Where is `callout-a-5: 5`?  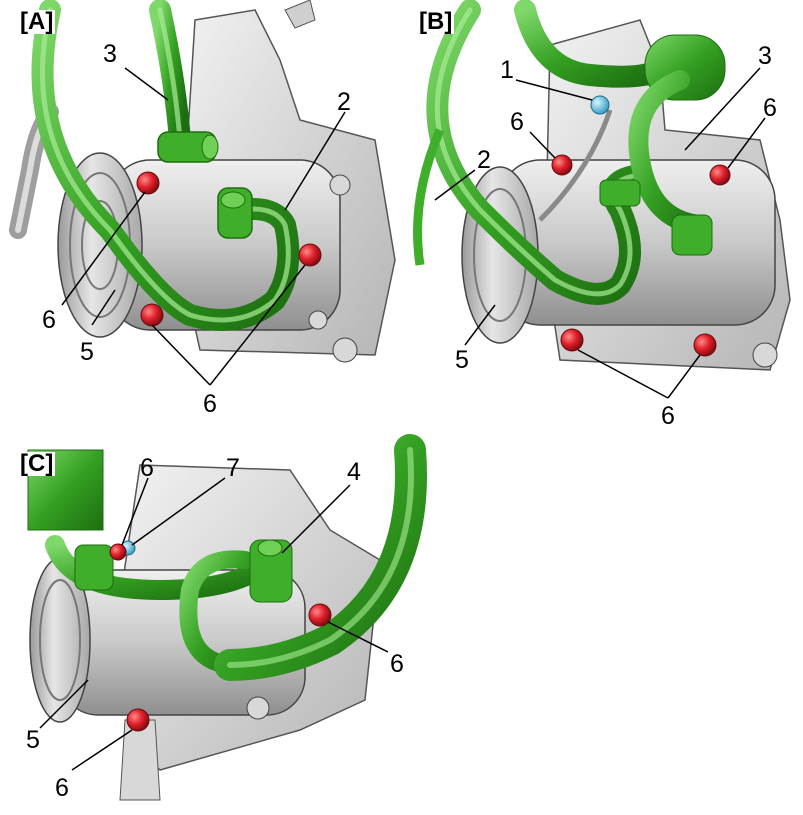
callout-a-5: 5 is located at coordinates (87, 352).